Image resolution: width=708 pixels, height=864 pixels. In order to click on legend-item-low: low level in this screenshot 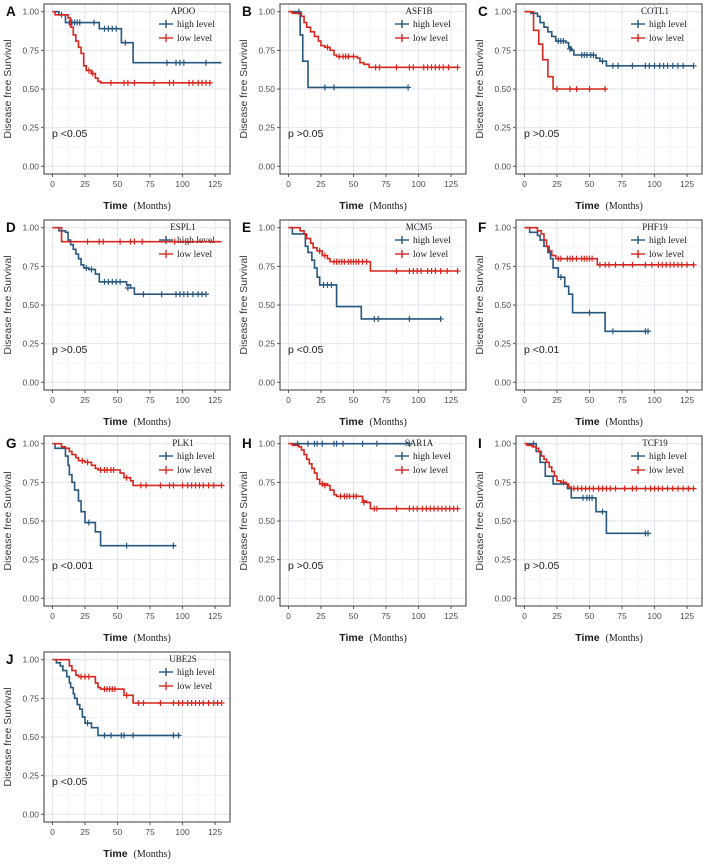, I will do `click(185, 687)`.